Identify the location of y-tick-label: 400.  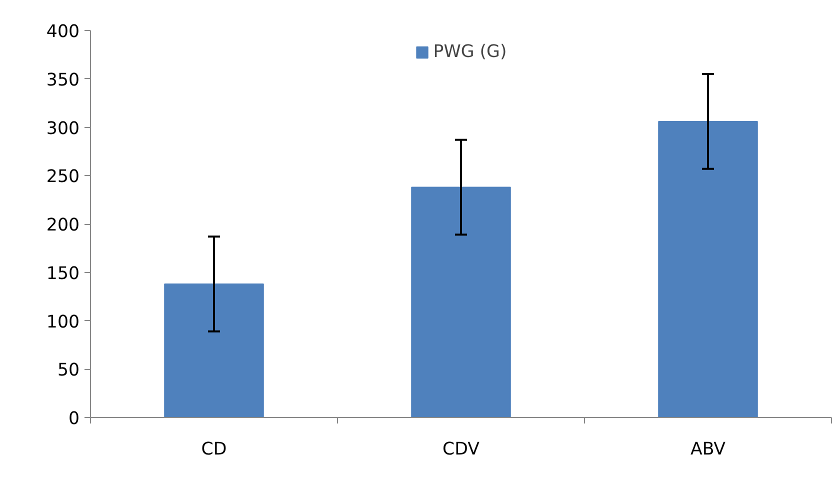
(63, 32).